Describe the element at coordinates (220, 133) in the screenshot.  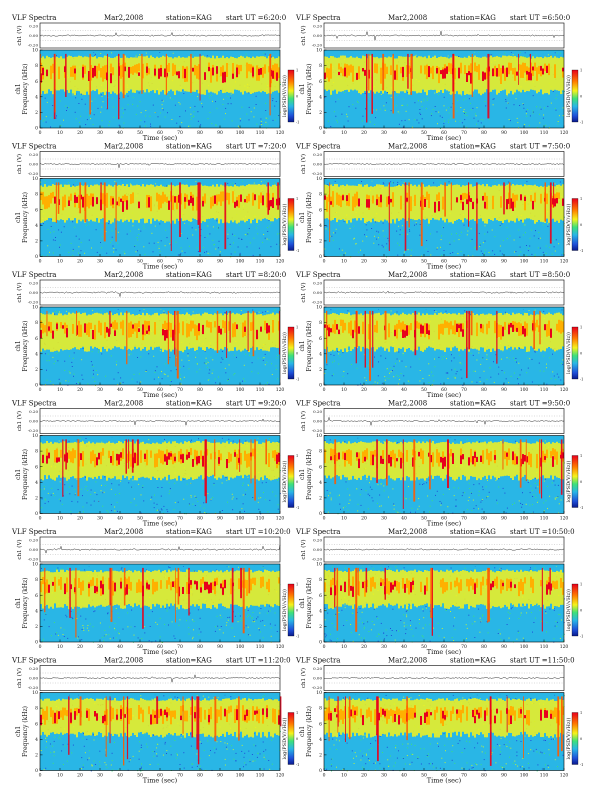
I see `x-tick-label: 90` at that location.